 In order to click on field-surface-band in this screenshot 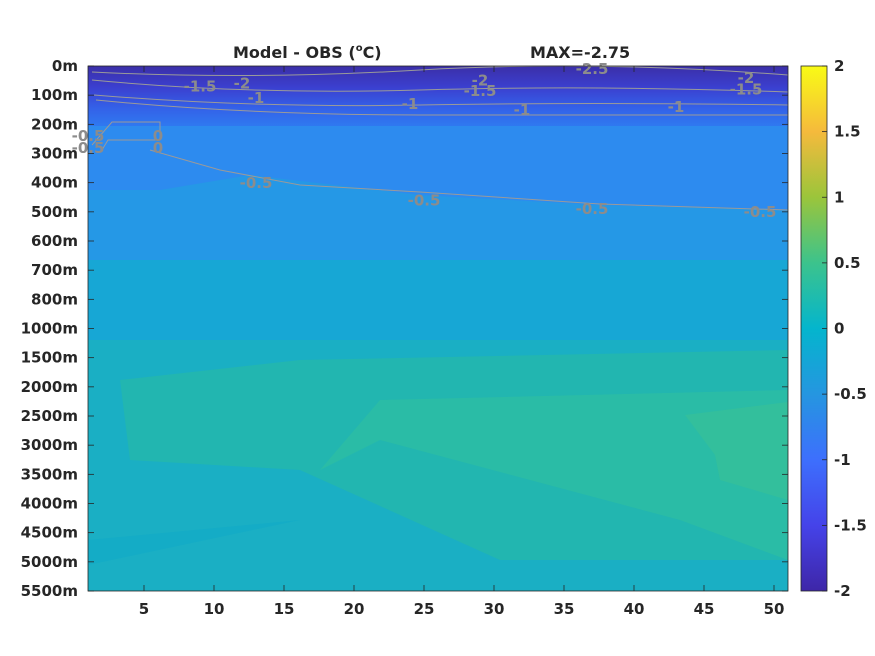, I will do `click(438, 96)`.